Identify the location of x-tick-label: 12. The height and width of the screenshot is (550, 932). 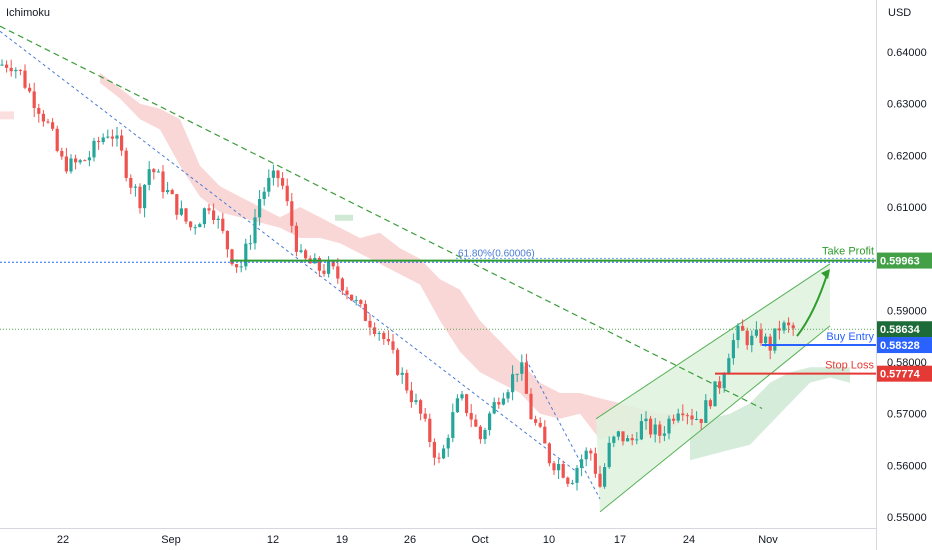
(273, 540).